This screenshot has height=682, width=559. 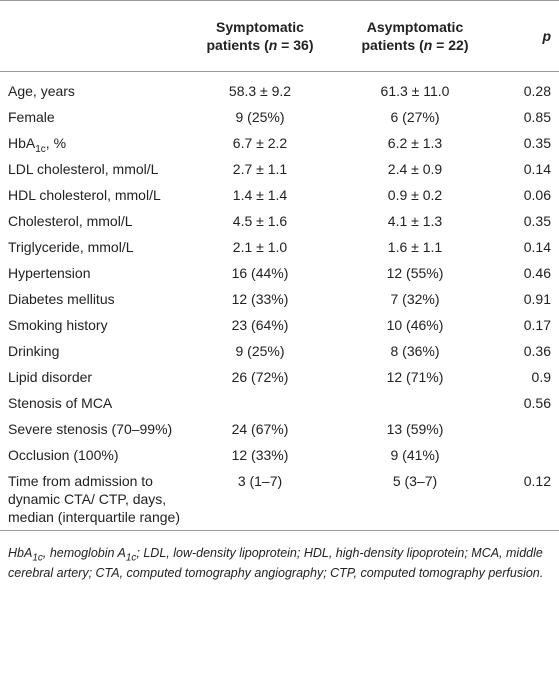 What do you see at coordinates (537, 273) in the screenshot?
I see `value-cell: 0.46` at bounding box center [537, 273].